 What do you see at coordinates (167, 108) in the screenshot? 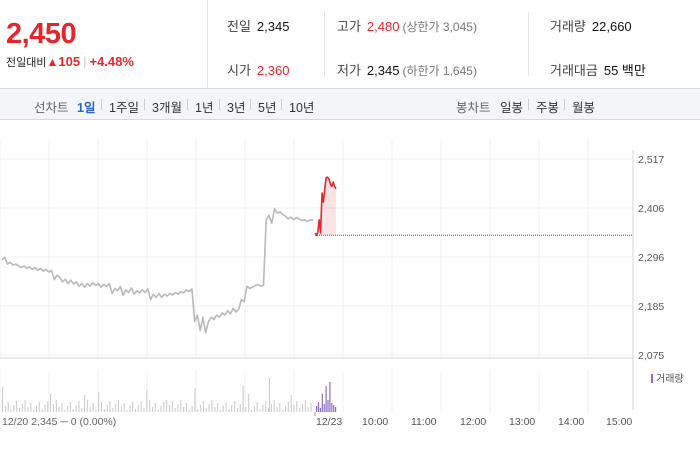
I see `tab-3month: 3개월` at bounding box center [167, 108].